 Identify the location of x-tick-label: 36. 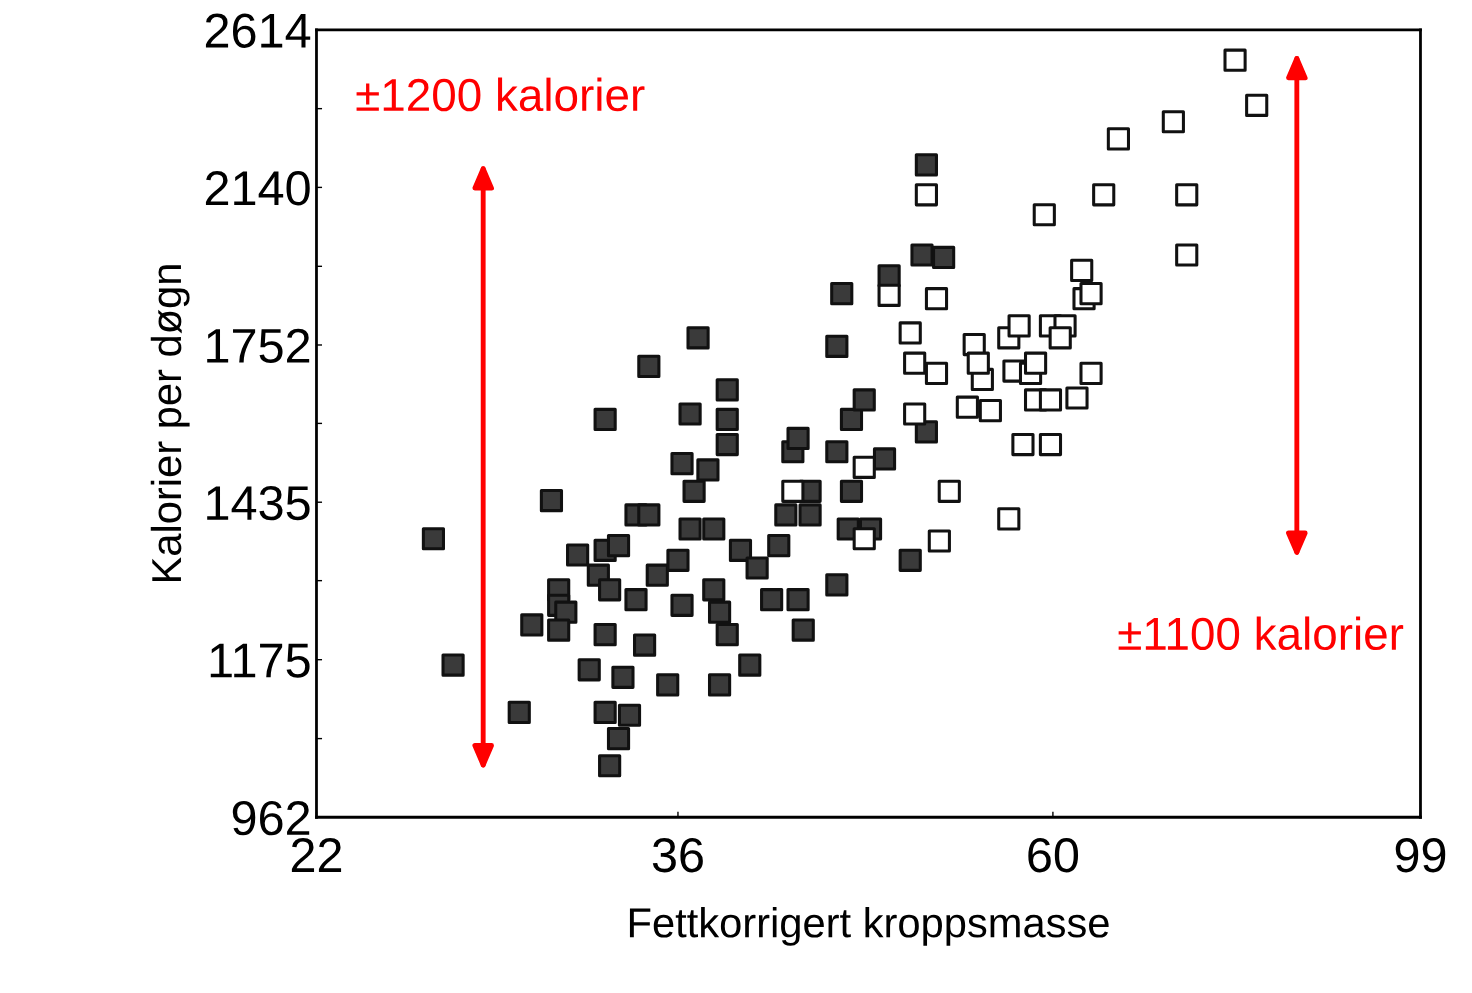
(677, 855).